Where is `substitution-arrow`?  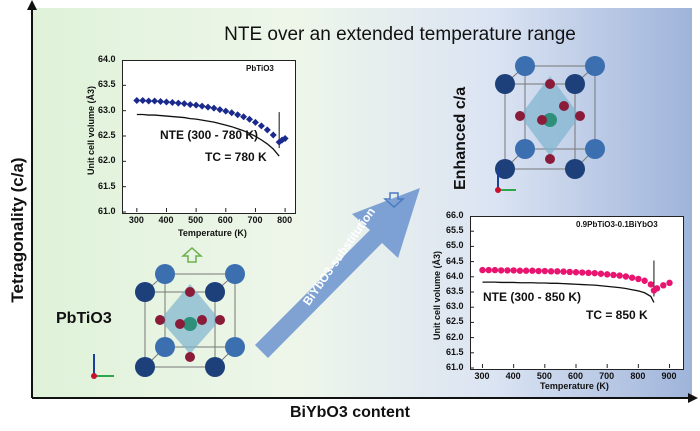
substitution-arrow is located at coordinates (337, 273).